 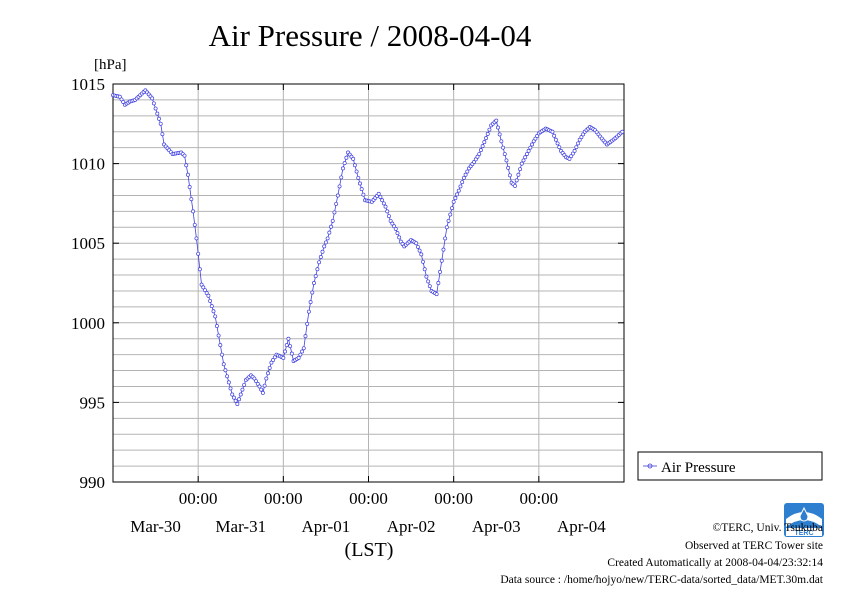 I want to click on y-tick-label: 990, so click(x=93, y=482).